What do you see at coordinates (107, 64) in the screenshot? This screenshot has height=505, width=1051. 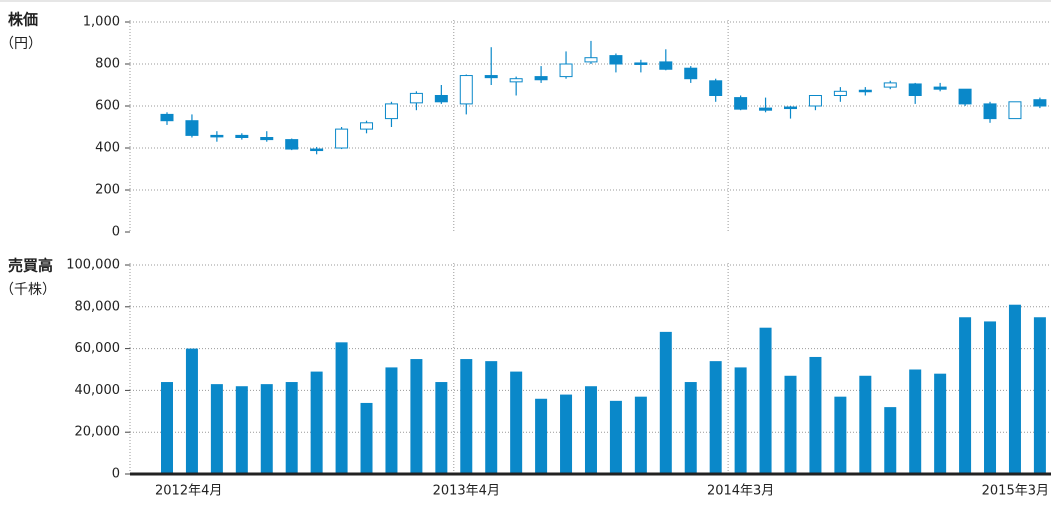 I see `y-tick-label: 800` at bounding box center [107, 64].